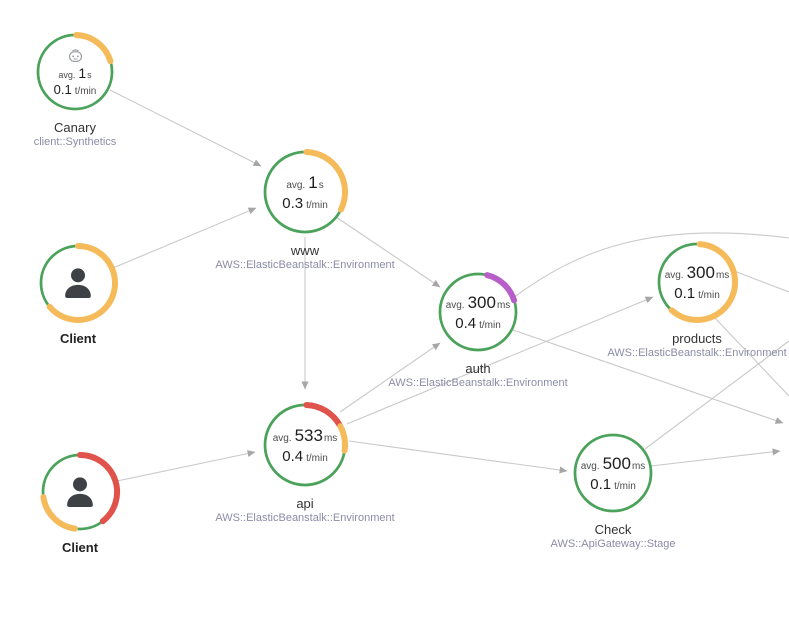 The image size is (789, 618). Describe the element at coordinates (305, 265) in the screenshot. I see `node-type-www: AWS::ElasticBeanstalk::Environment` at that location.